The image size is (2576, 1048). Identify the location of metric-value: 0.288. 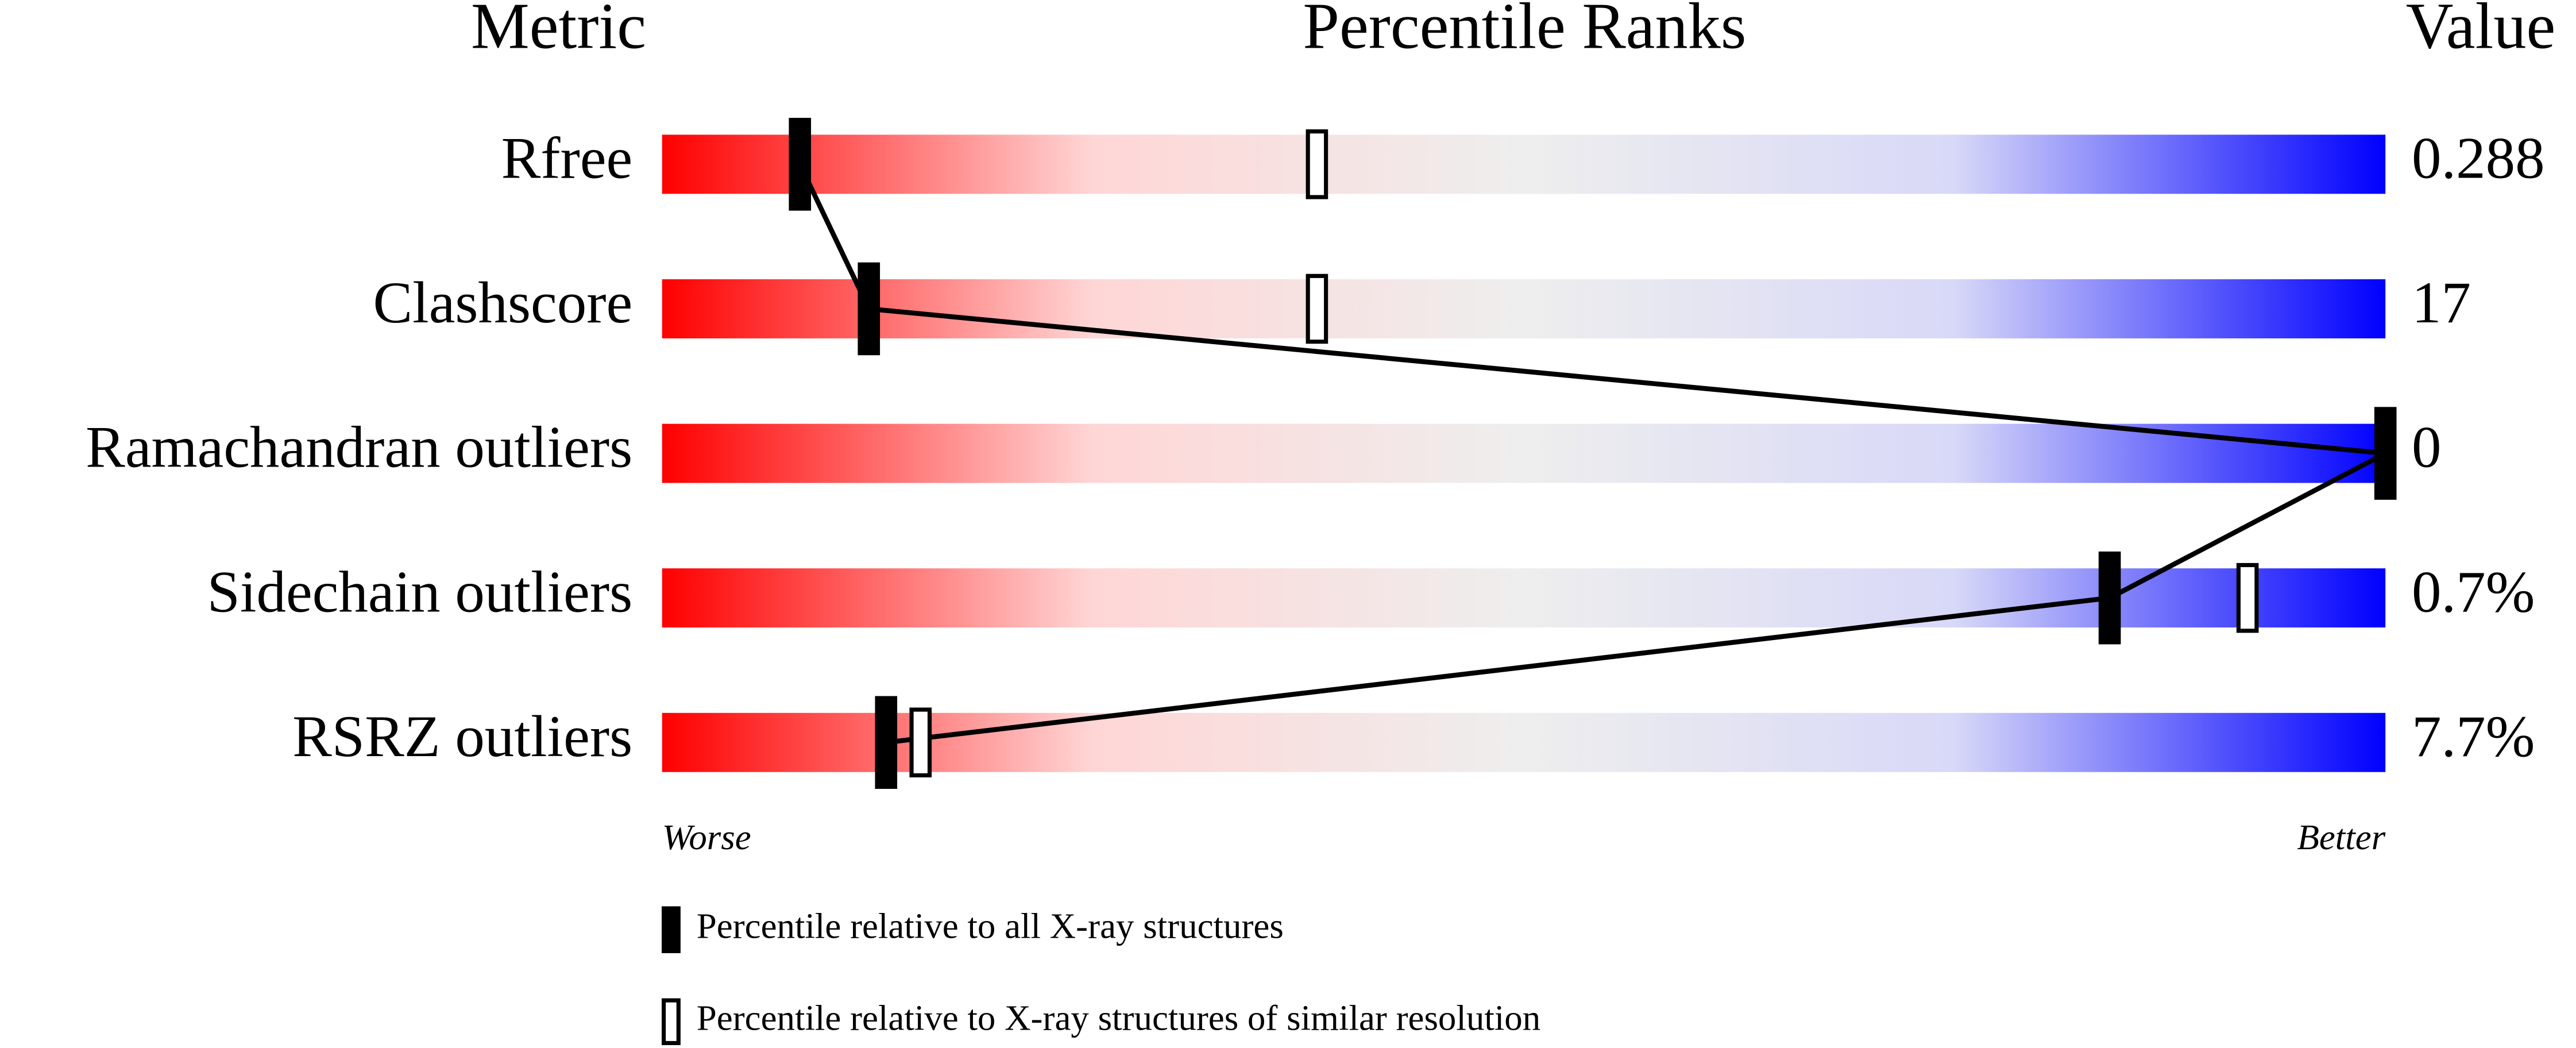
(2478, 158).